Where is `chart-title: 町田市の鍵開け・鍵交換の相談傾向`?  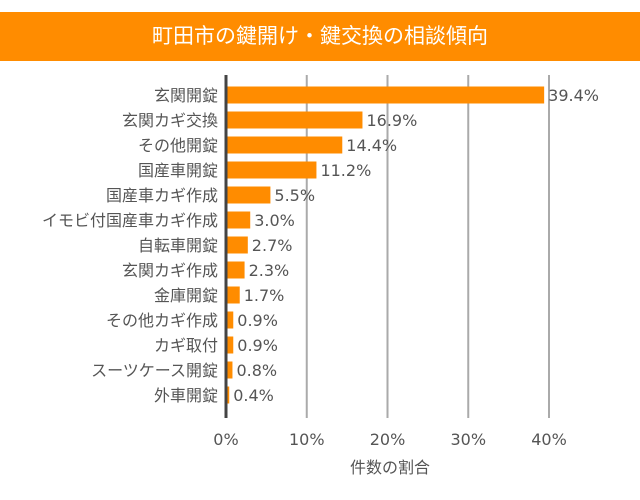
chart-title: 町田市の鍵開け・鍵交換の相談傾向 is located at coordinates (320, 36).